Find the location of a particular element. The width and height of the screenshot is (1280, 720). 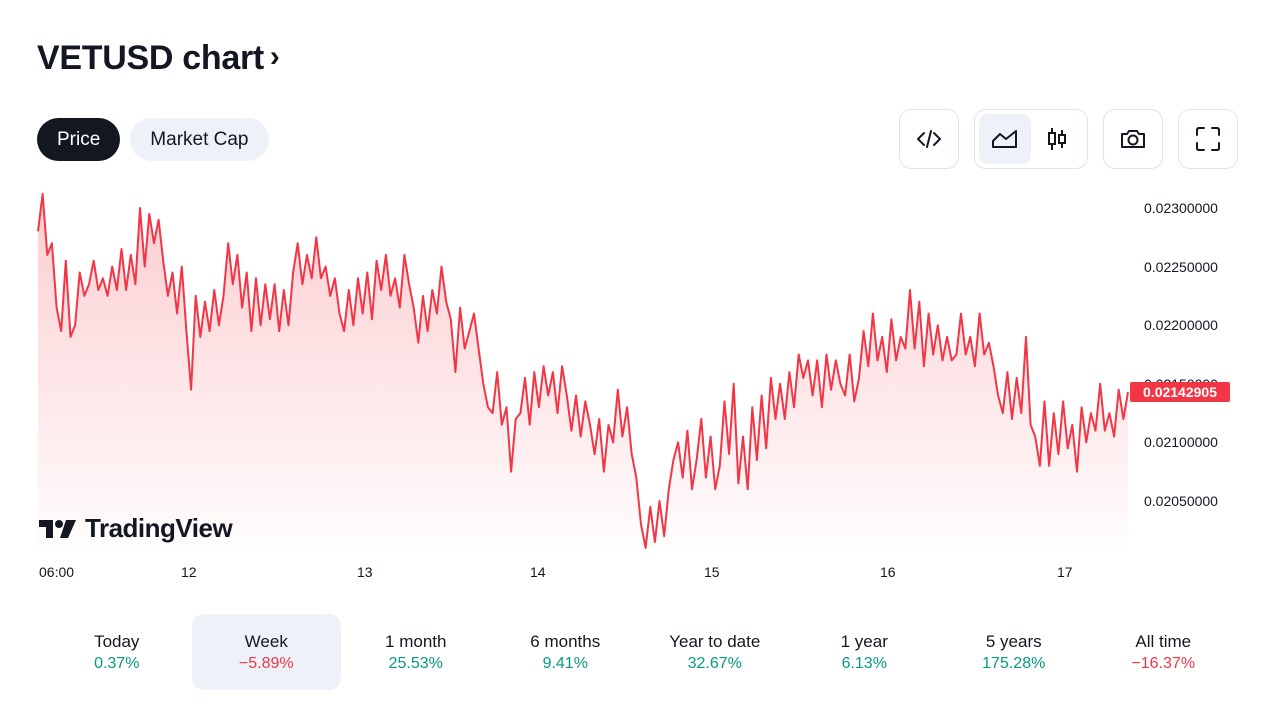

period-change: 9.41% is located at coordinates (565, 663).